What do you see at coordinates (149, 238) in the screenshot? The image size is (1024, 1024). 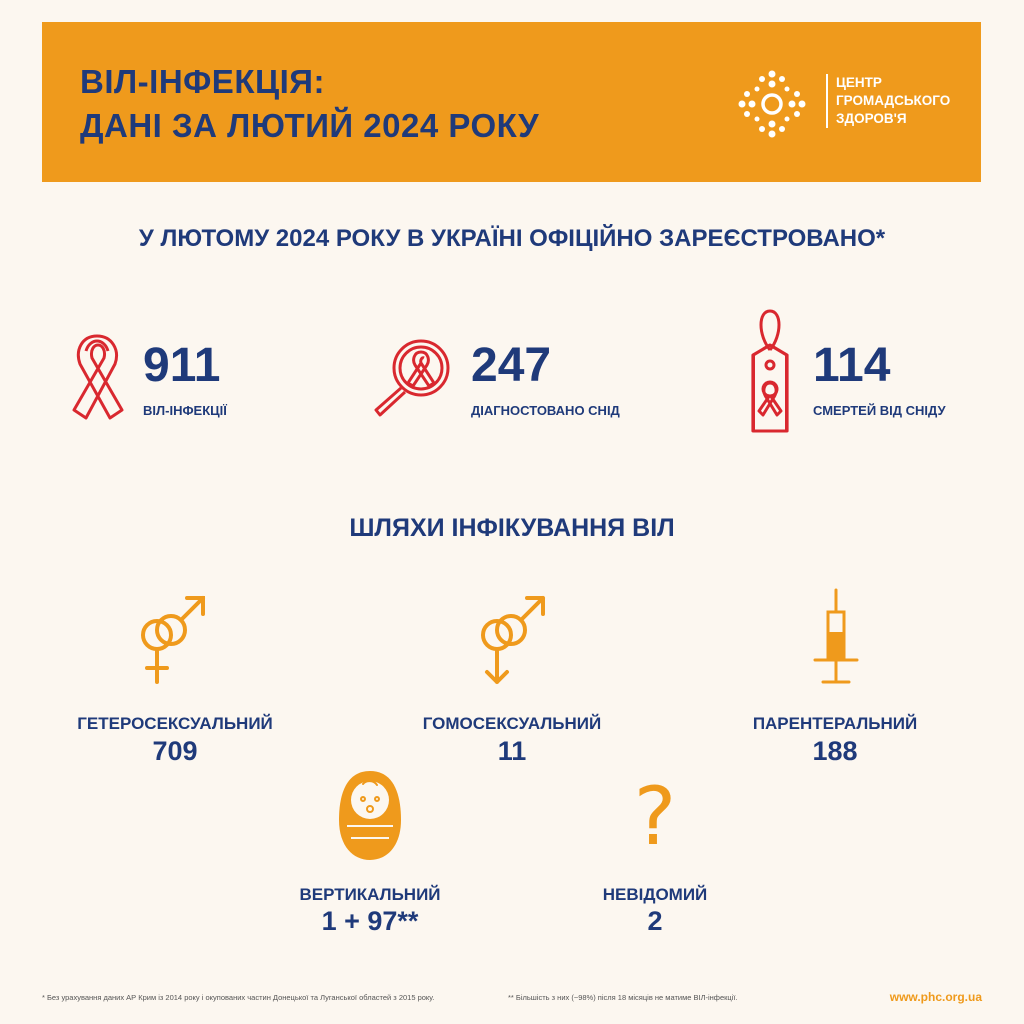 I see `headline-prefix: У` at bounding box center [149, 238].